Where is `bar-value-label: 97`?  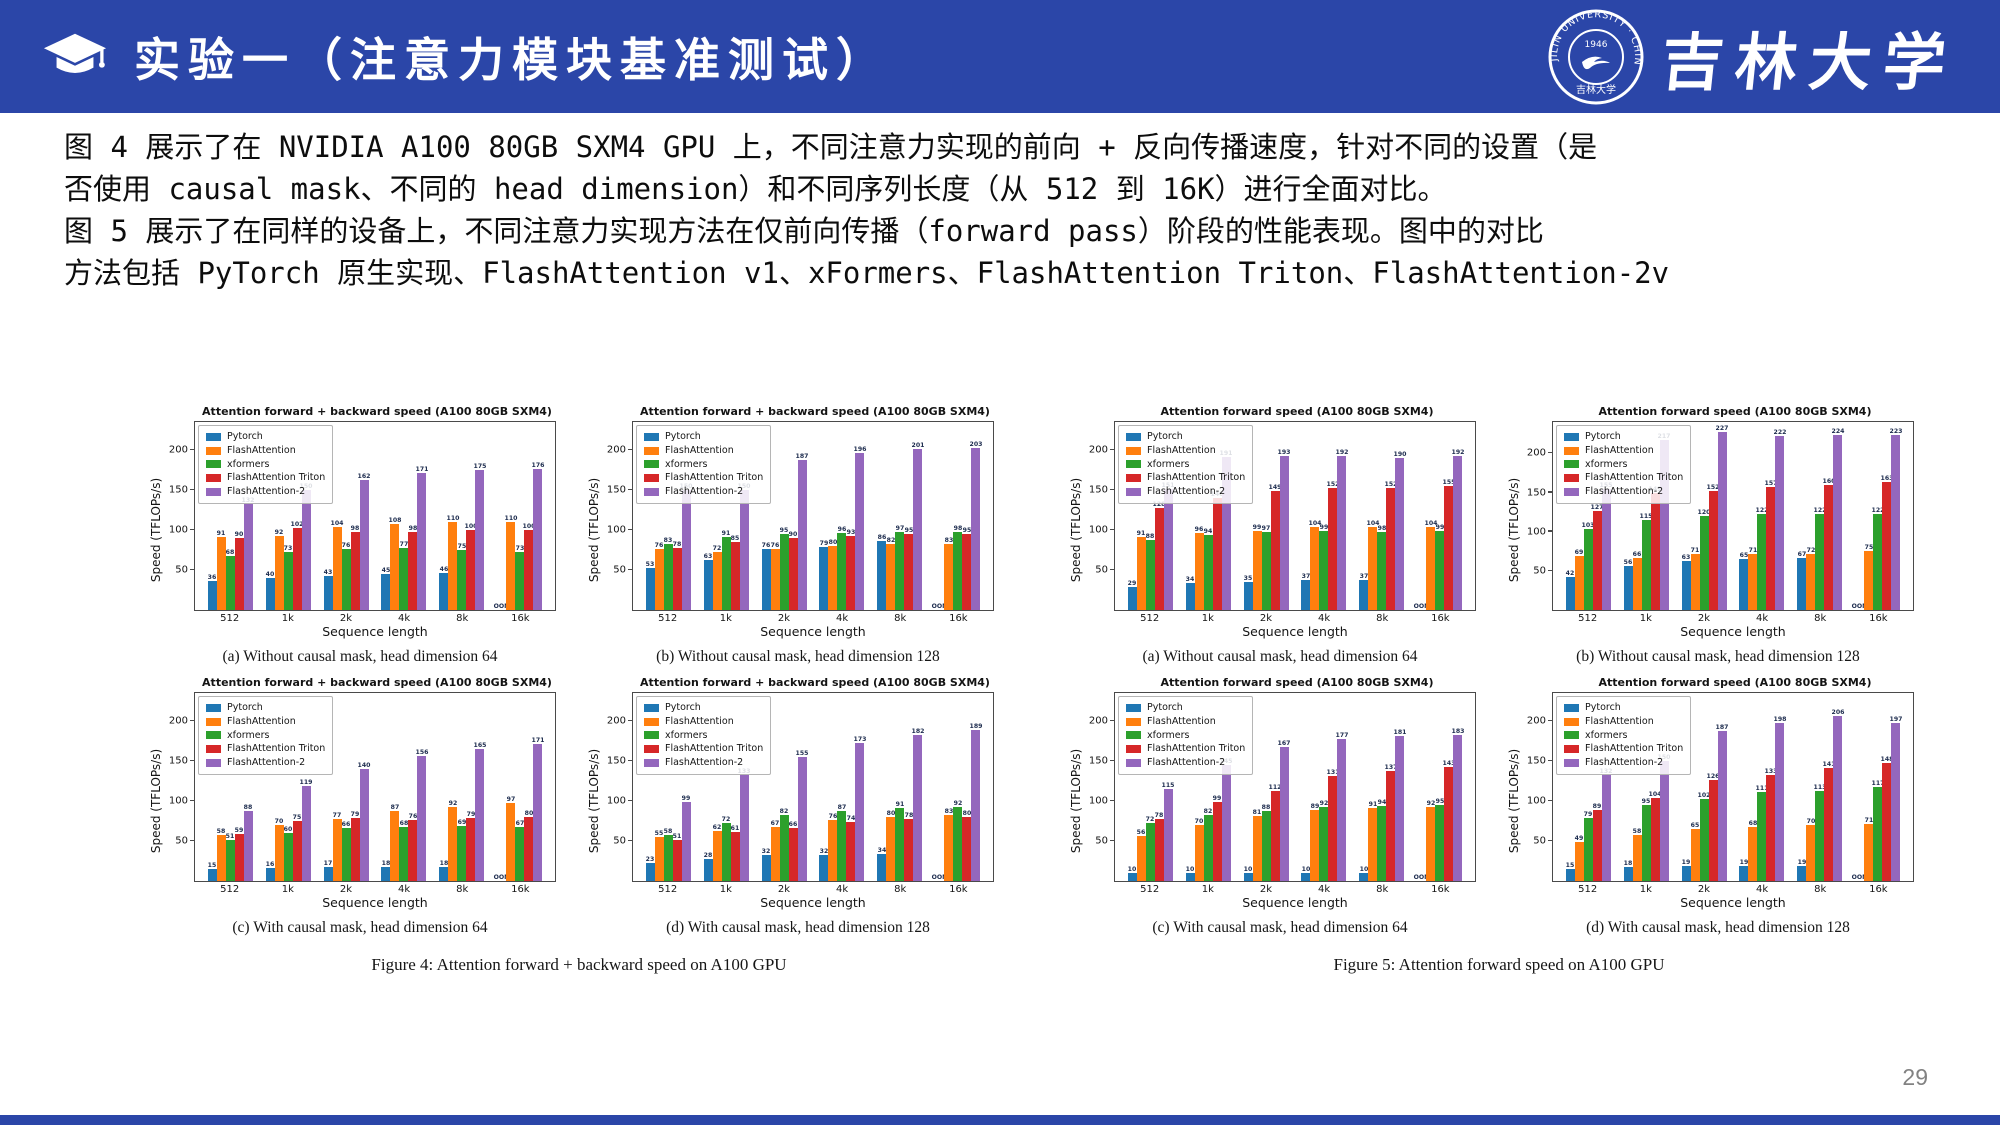 bar-value-label: 97 is located at coordinates (900, 529).